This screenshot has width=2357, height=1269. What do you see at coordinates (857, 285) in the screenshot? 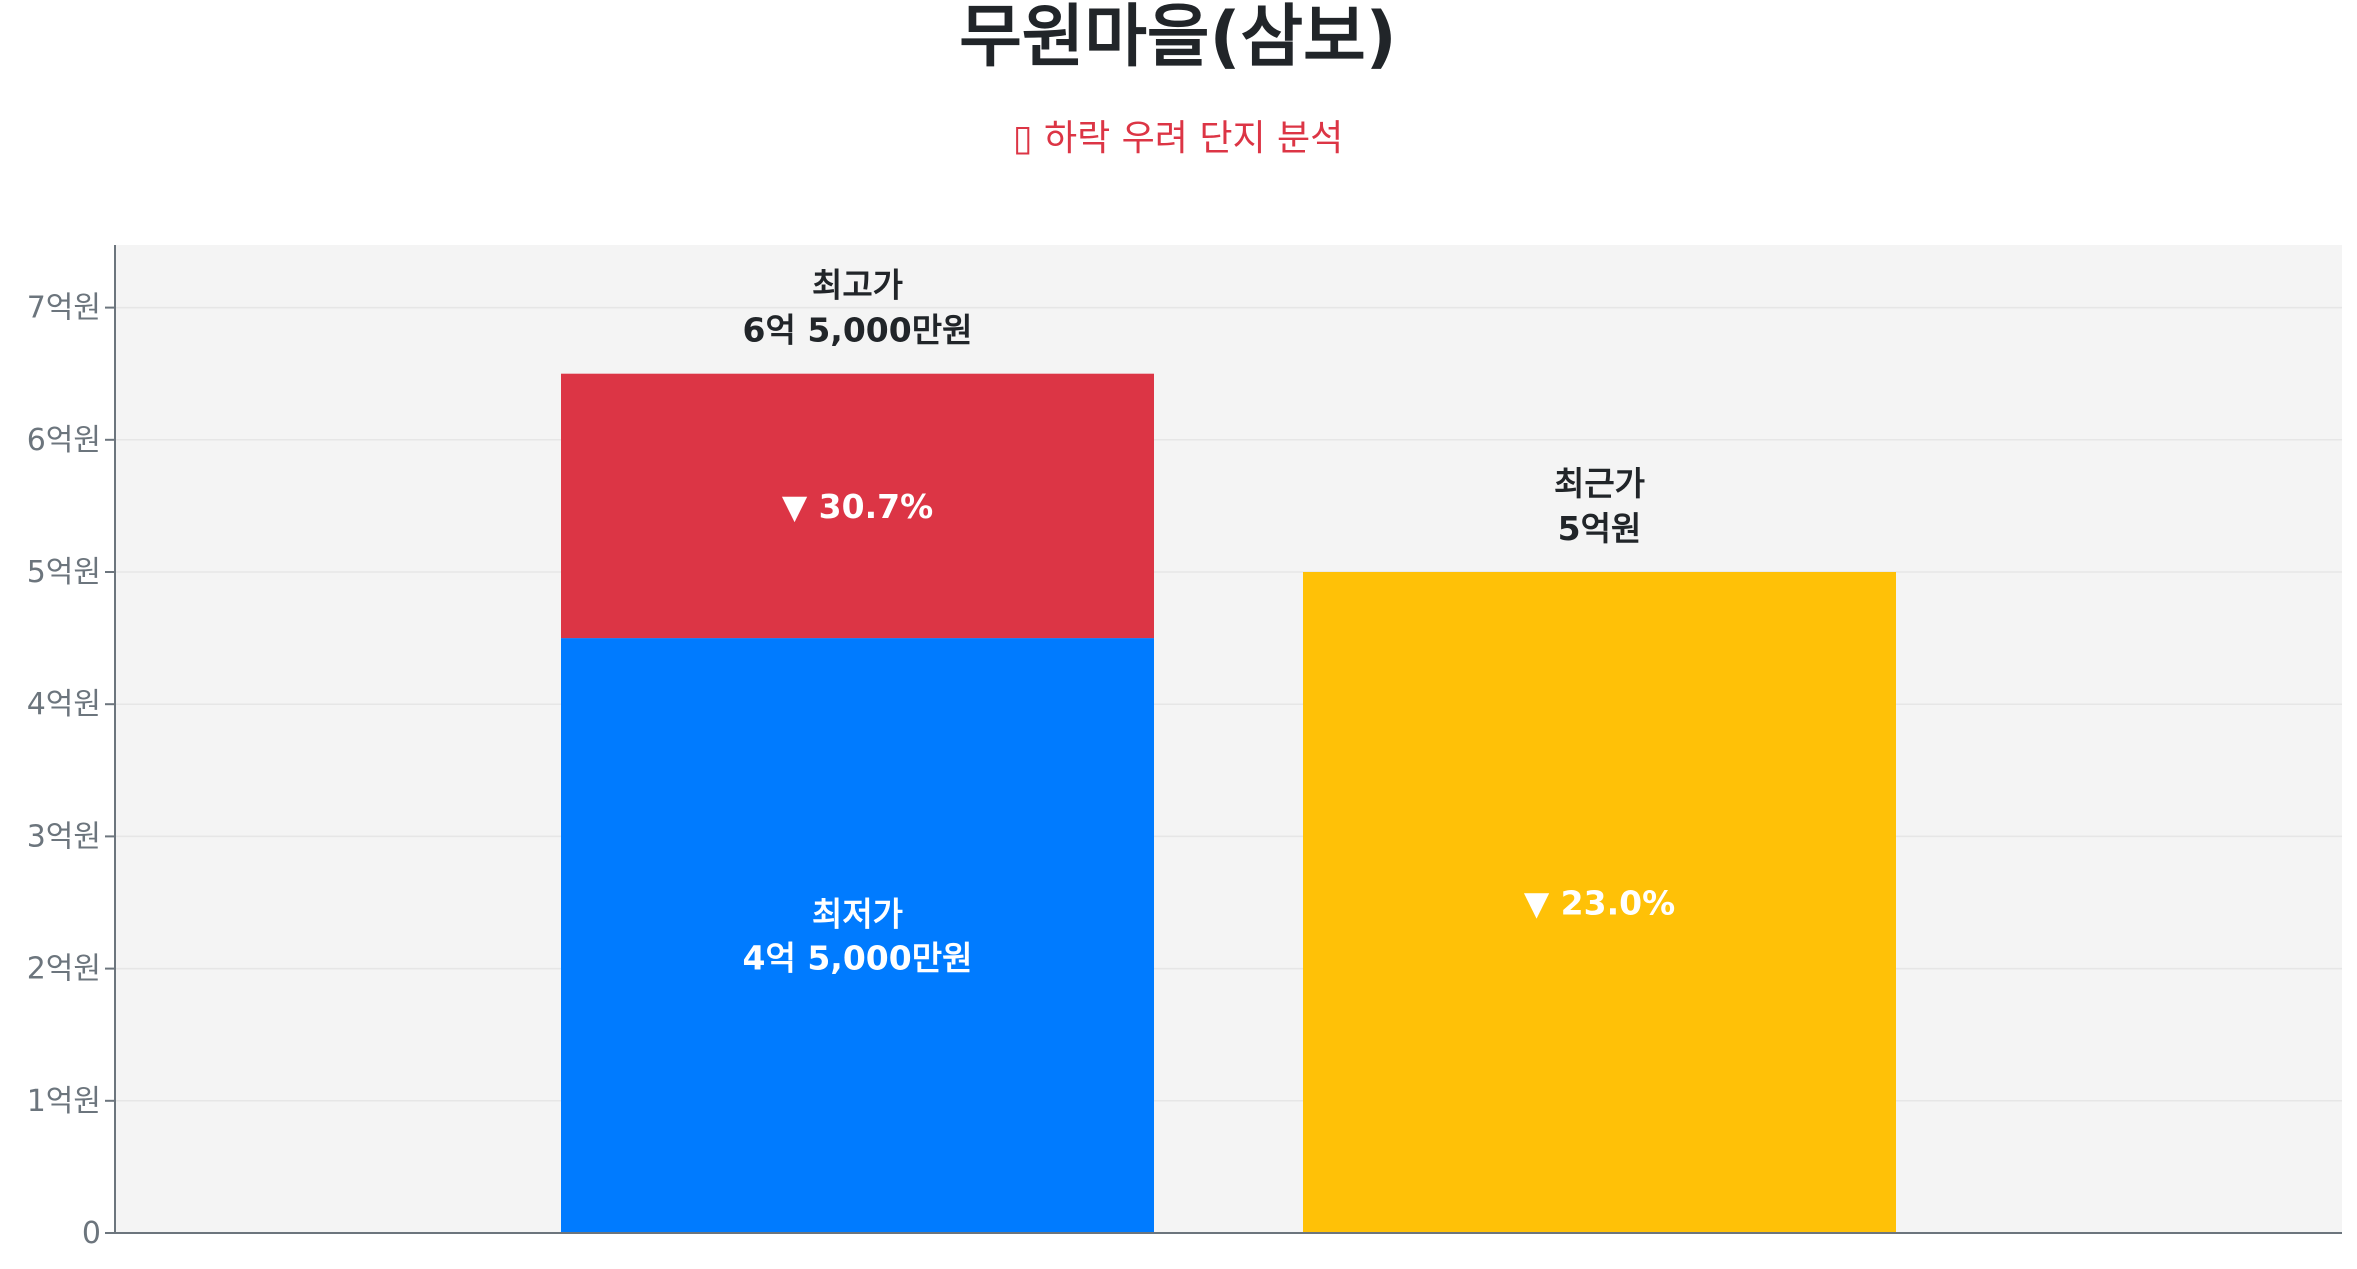
I see `bar-top-label: 최고가` at bounding box center [857, 285].